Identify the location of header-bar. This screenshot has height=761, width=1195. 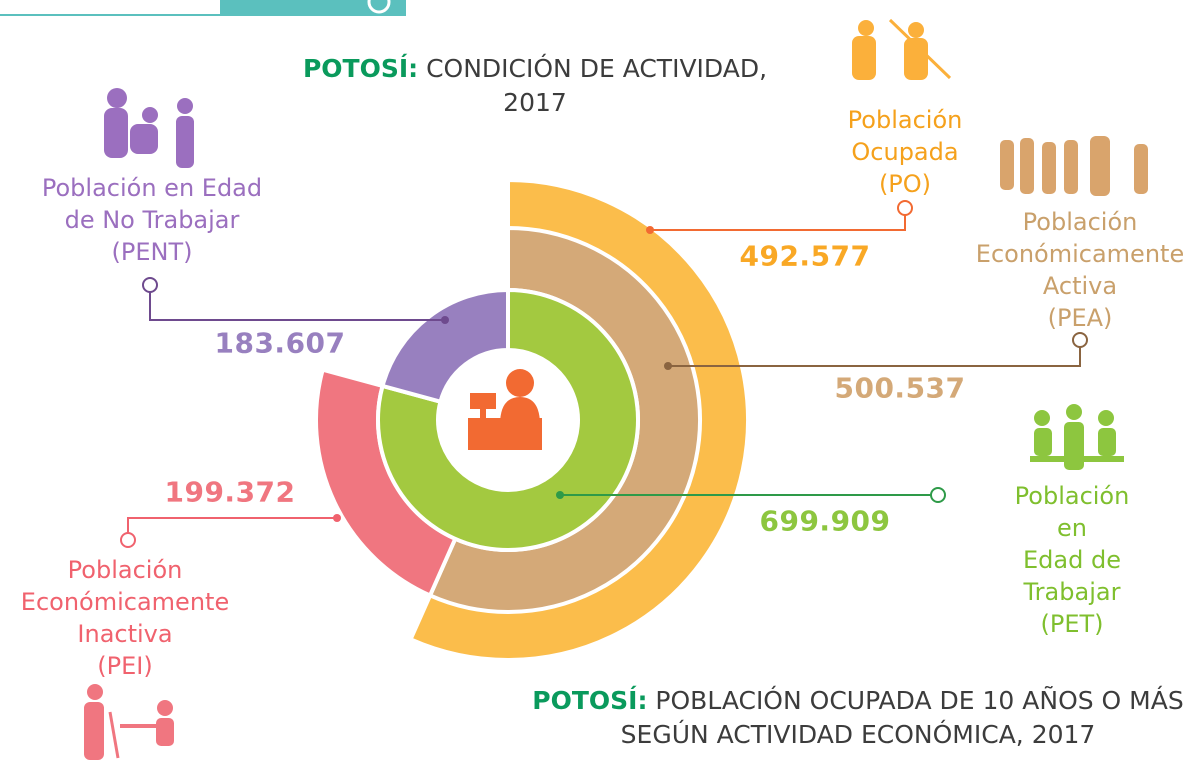
(313, 8).